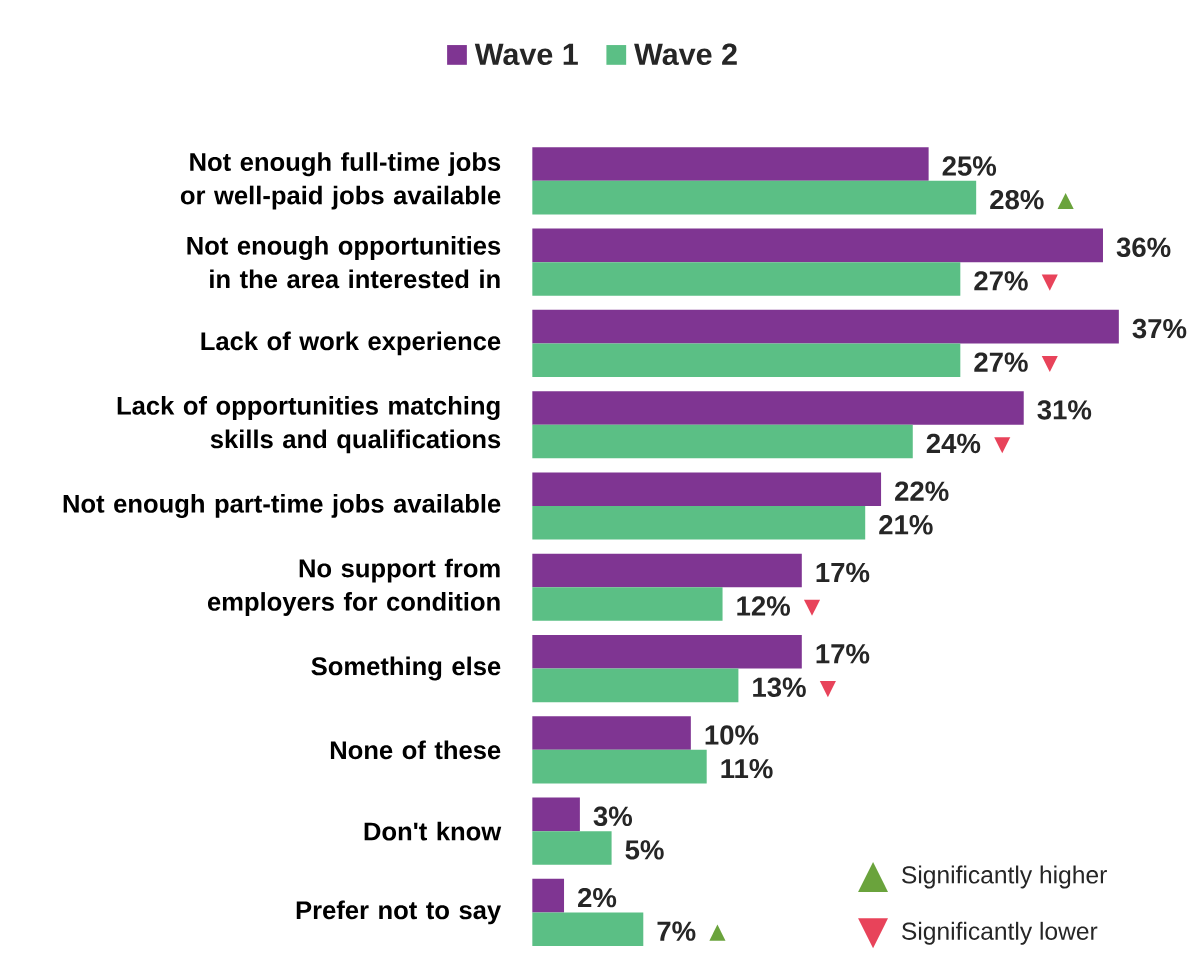 The height and width of the screenshot is (957, 1188). Describe the element at coordinates (340, 181) in the screenshot. I see `y-tick-label: Not enough full-time jobs or well-paid jobs available` at that location.